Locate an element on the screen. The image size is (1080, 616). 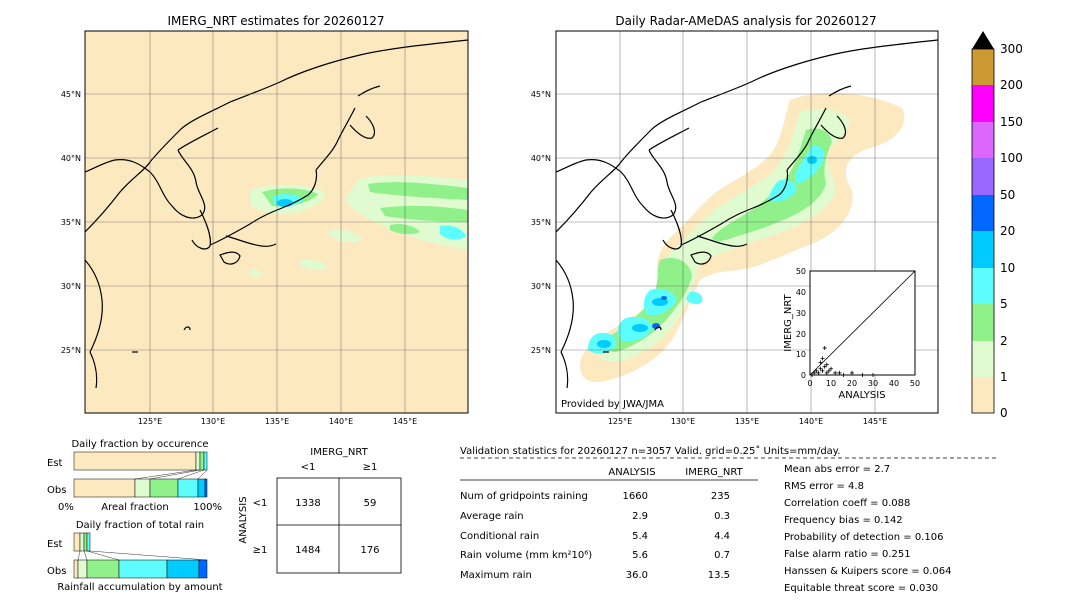
inset-xtick-50: 50 is located at coordinates (915, 383).